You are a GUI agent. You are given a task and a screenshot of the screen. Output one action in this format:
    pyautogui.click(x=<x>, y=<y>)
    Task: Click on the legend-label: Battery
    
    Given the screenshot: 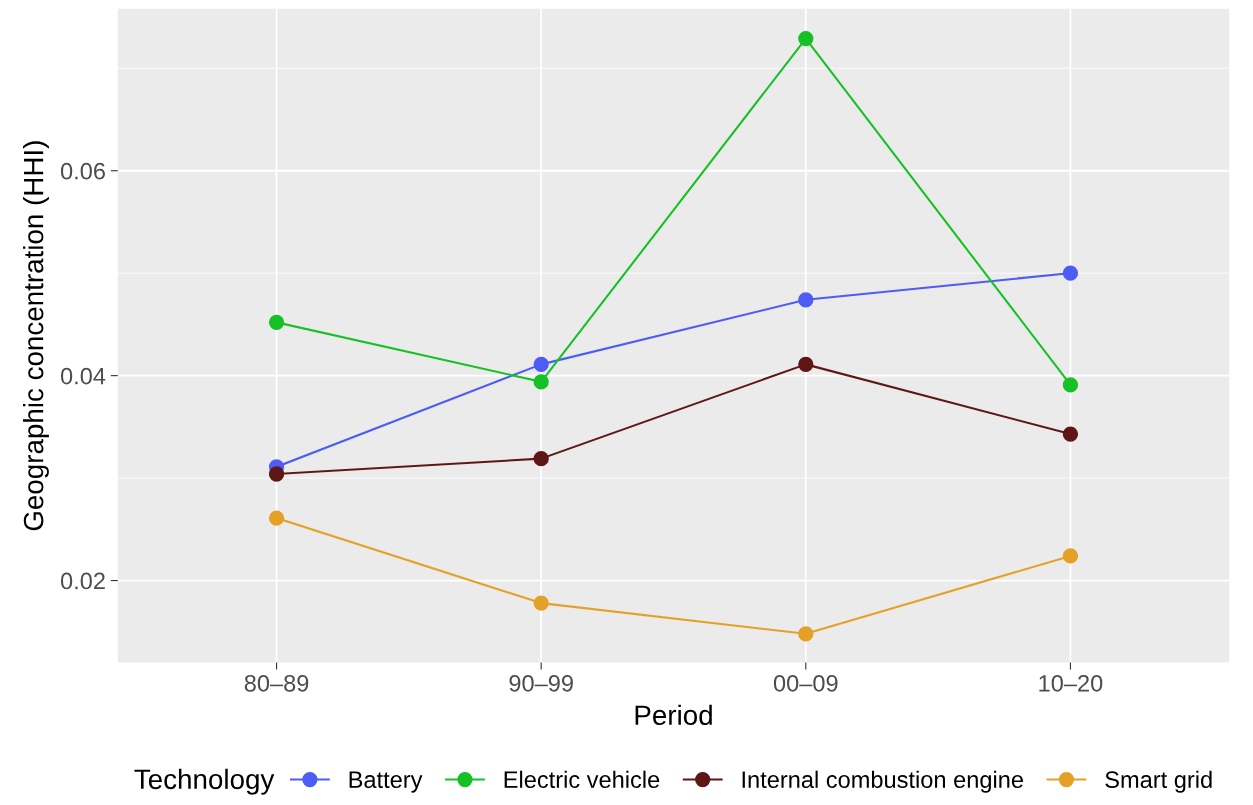 What is the action you would take?
    pyautogui.click(x=386, y=782)
    